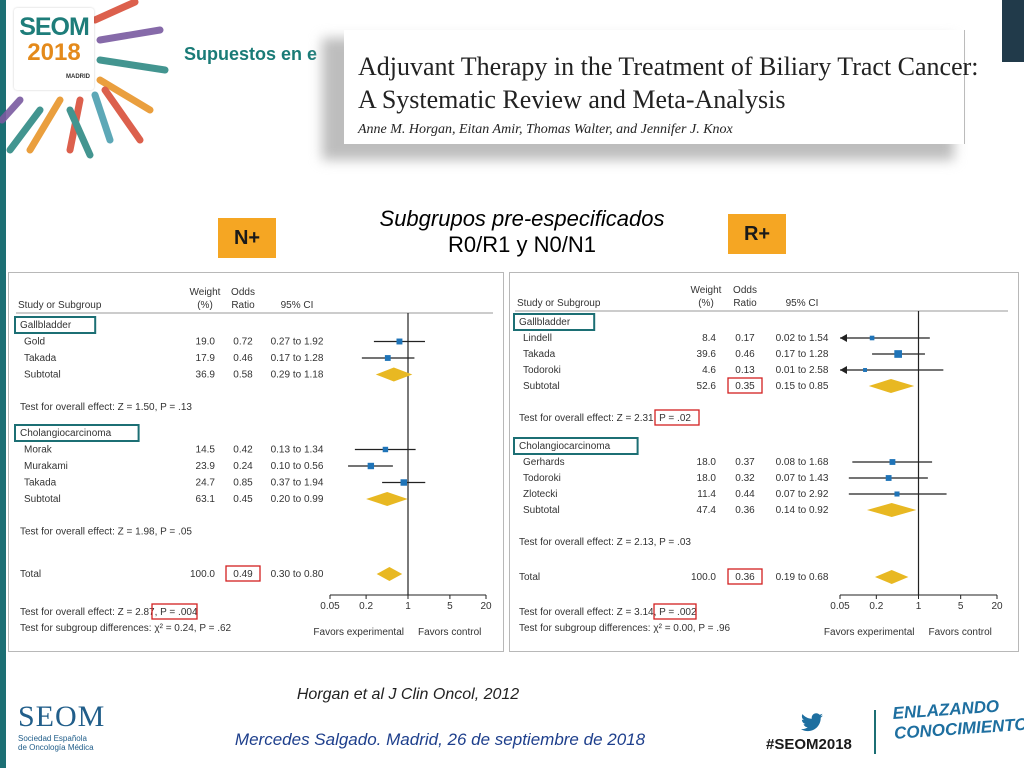 Image resolution: width=1024 pixels, height=768 pixels. I want to click on footer-org-name: Sociedad Española de Oncología Médica, so click(56, 743).